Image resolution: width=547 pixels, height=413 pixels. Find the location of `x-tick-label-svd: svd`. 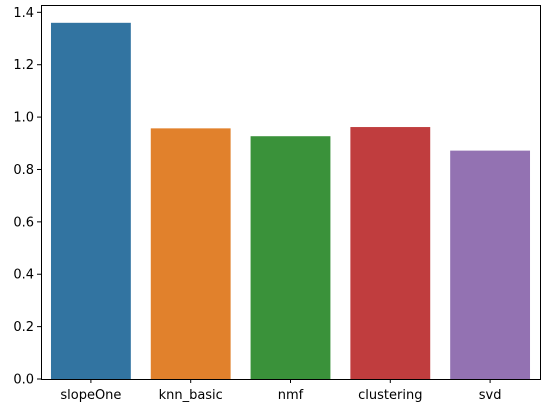

x-tick-label-svd: svd is located at coordinates (490, 395).